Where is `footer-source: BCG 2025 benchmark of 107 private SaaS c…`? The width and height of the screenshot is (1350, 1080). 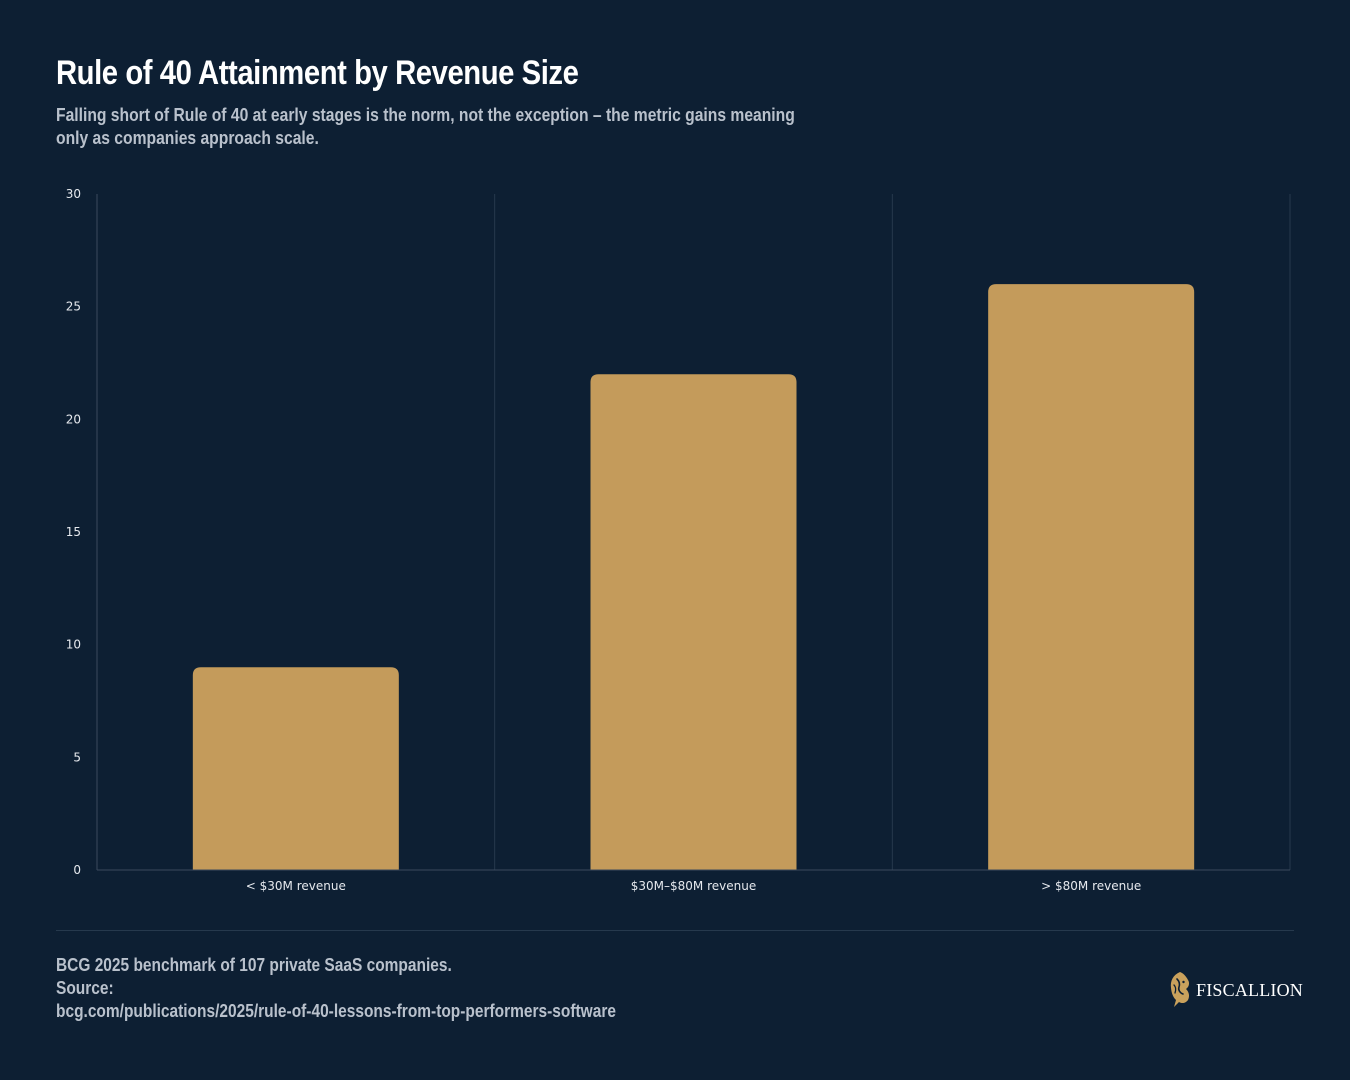
footer-source: BCG 2025 benchmark of 107 private SaaS c… is located at coordinates (336, 988).